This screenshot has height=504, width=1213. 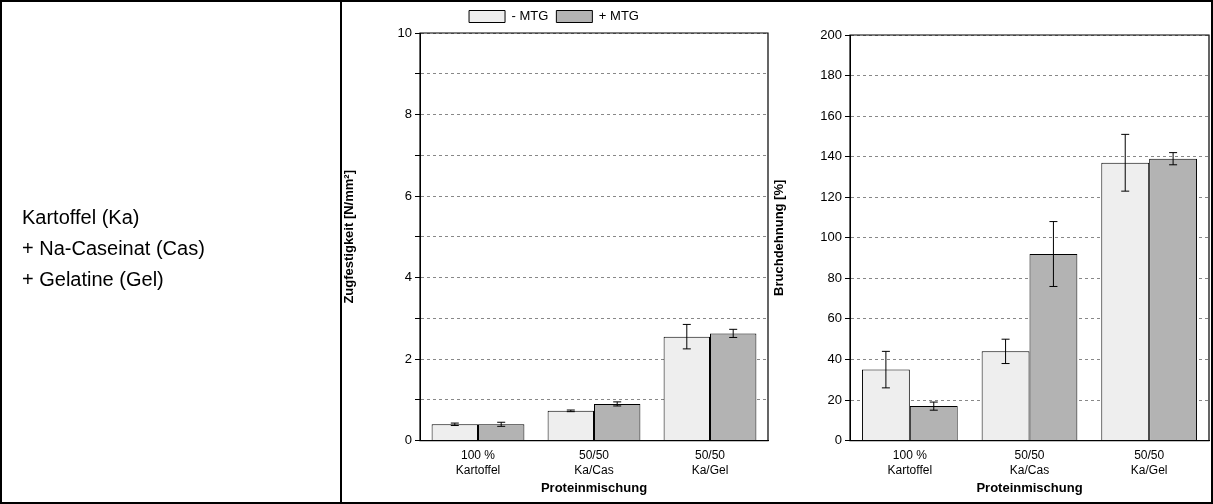 What do you see at coordinates (834, 399) in the screenshot?
I see `y-tick-label: 20` at bounding box center [834, 399].